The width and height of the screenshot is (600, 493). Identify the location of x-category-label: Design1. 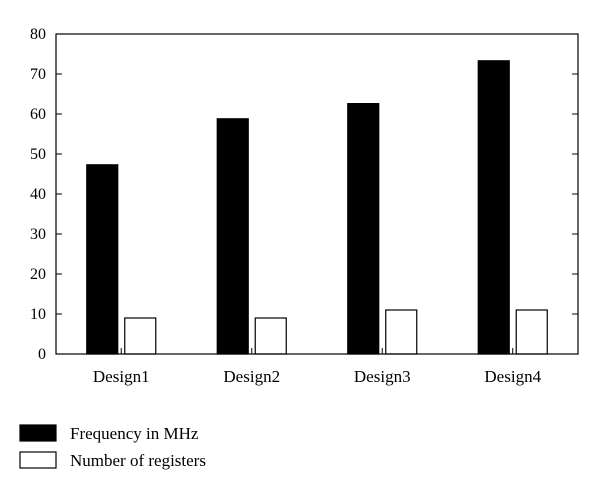
(121, 376).